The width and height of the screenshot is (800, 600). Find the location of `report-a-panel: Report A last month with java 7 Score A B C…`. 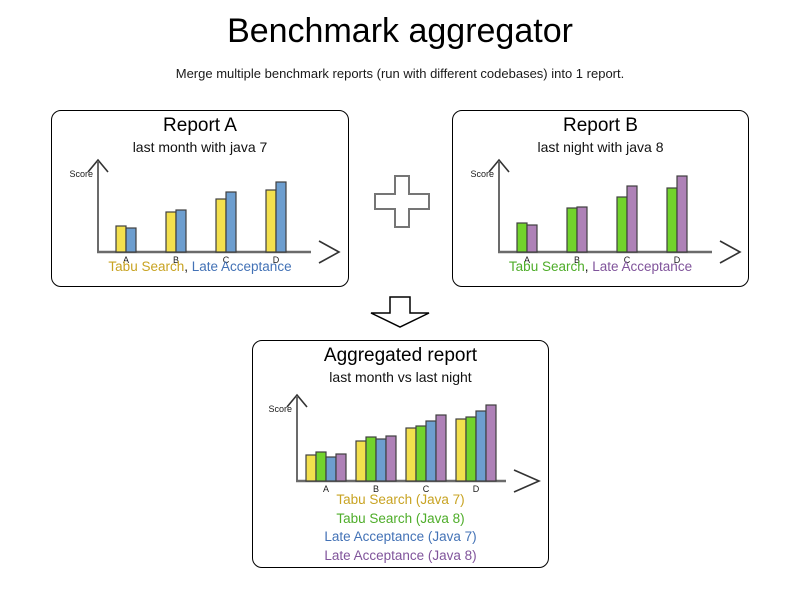

report-a-panel: Report A last month with java 7 Score A B C… is located at coordinates (200, 198).